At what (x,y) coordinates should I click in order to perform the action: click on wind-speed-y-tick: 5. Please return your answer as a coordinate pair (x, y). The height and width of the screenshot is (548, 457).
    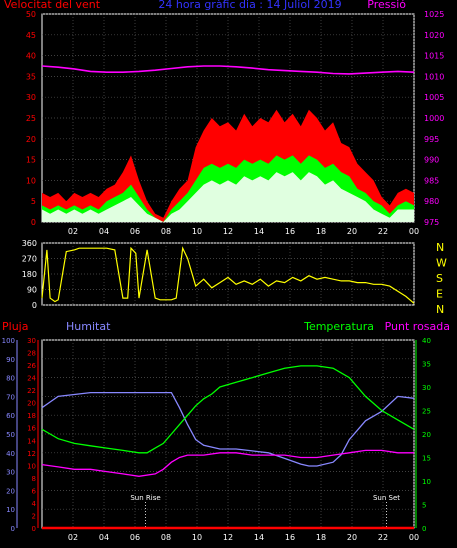
    Looking at the image, I should click on (33, 201).